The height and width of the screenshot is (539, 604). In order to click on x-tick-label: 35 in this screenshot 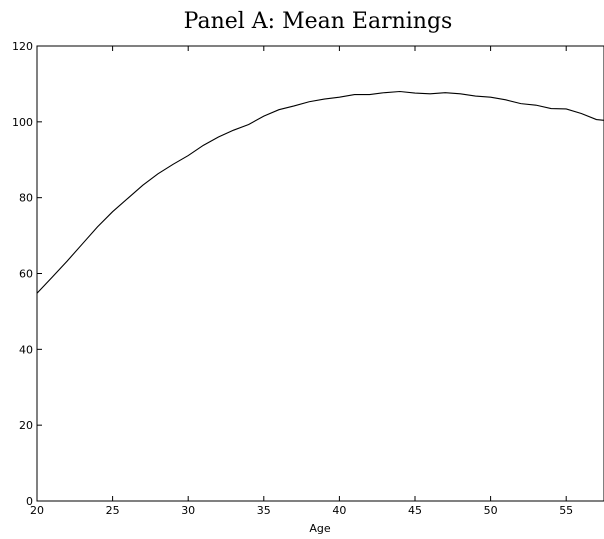, I will do `click(264, 510)`.